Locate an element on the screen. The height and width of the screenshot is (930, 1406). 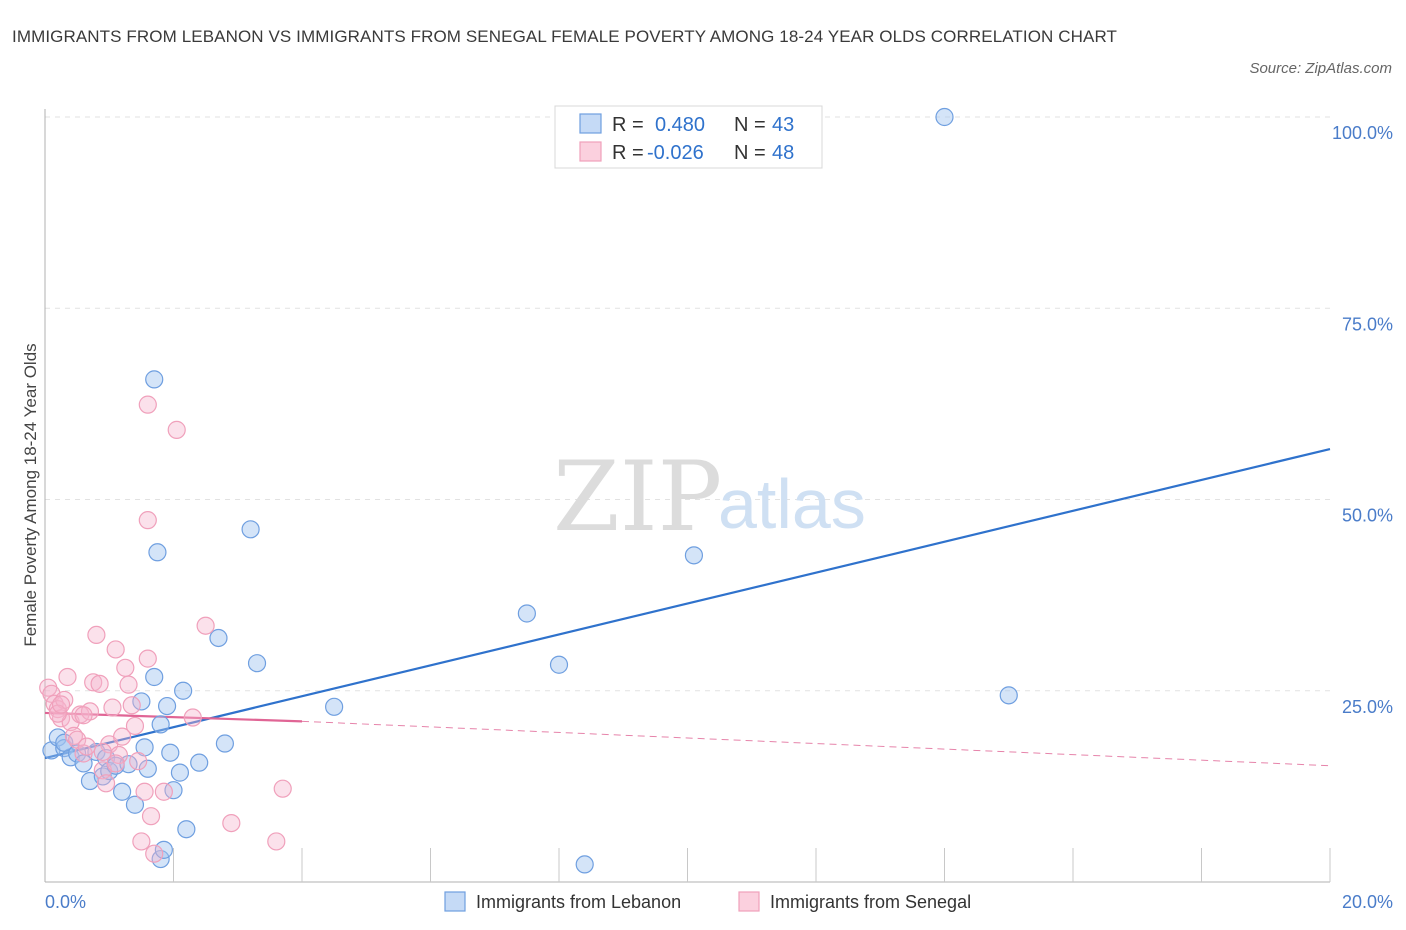
legend-r-value-senegal: -0.026 is located at coordinates (675, 153).